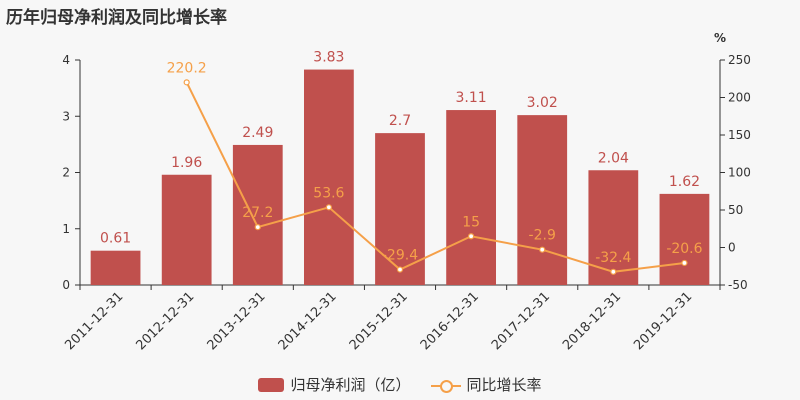  What do you see at coordinates (116, 18) in the screenshot?
I see `chart-title: 历年归母净利润及同比增长率` at bounding box center [116, 18].